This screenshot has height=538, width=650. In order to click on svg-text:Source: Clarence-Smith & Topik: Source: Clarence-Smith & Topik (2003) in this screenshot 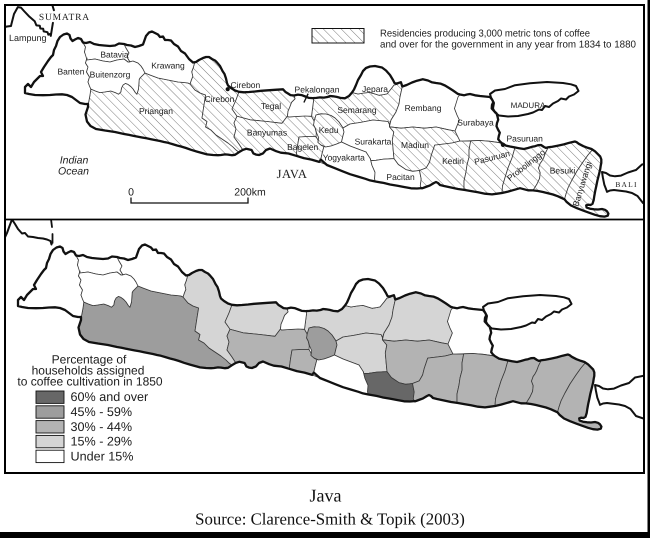, I will do `click(330, 519)`.